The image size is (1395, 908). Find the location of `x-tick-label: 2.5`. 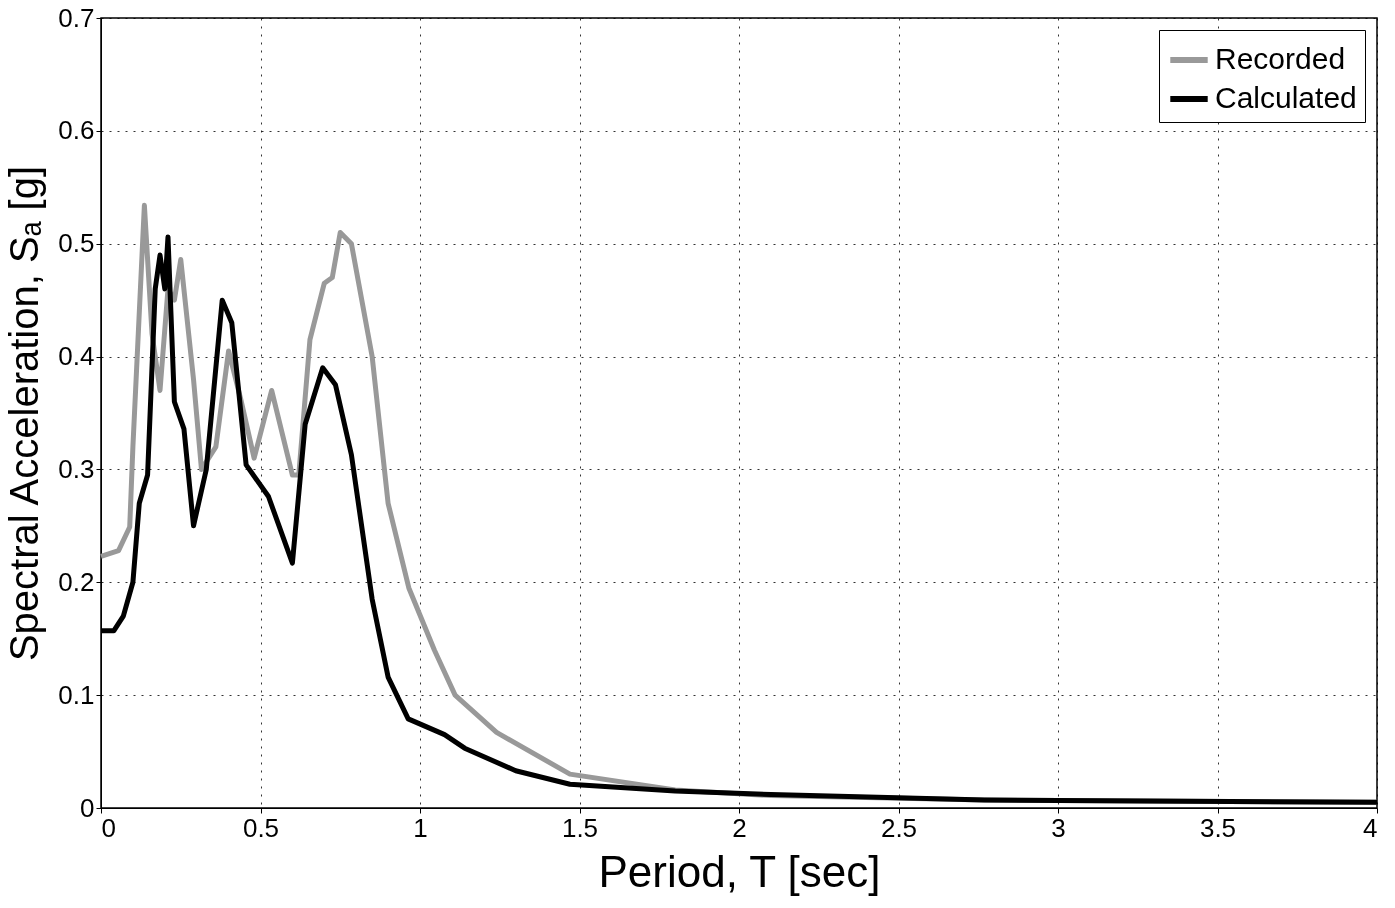

x-tick-label: 2.5 is located at coordinates (899, 827).